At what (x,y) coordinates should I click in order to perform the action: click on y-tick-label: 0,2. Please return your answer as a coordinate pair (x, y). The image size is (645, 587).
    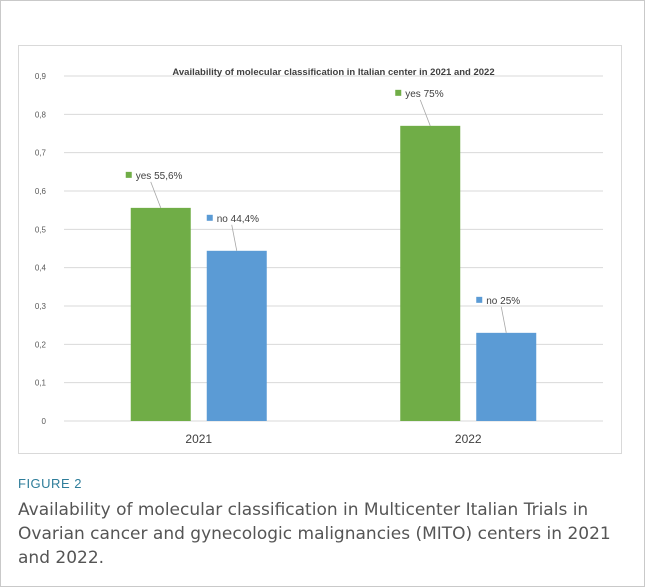
    Looking at the image, I should click on (41, 344).